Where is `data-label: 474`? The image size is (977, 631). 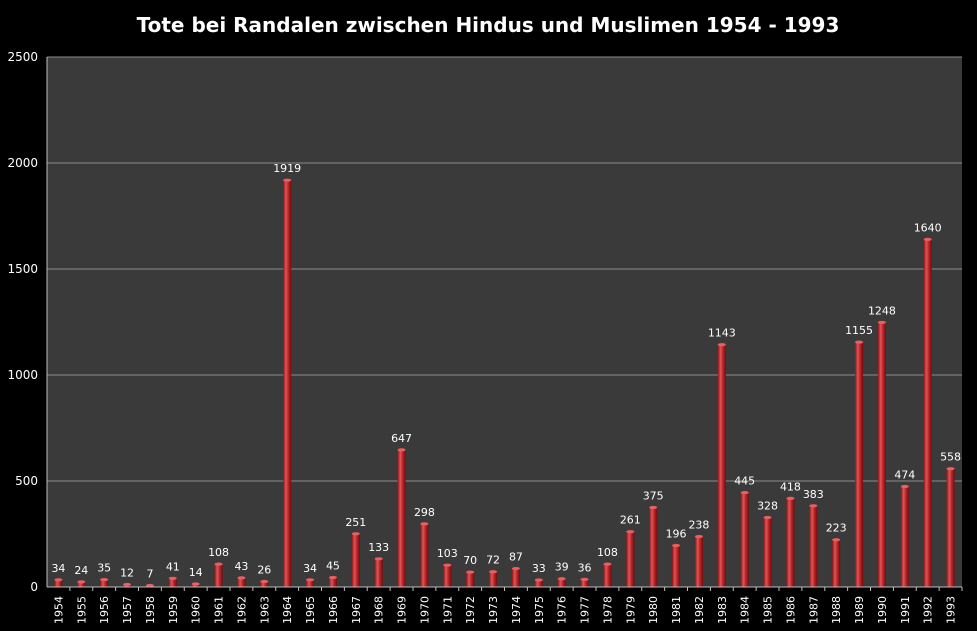
data-label: 474 is located at coordinates (904, 475).